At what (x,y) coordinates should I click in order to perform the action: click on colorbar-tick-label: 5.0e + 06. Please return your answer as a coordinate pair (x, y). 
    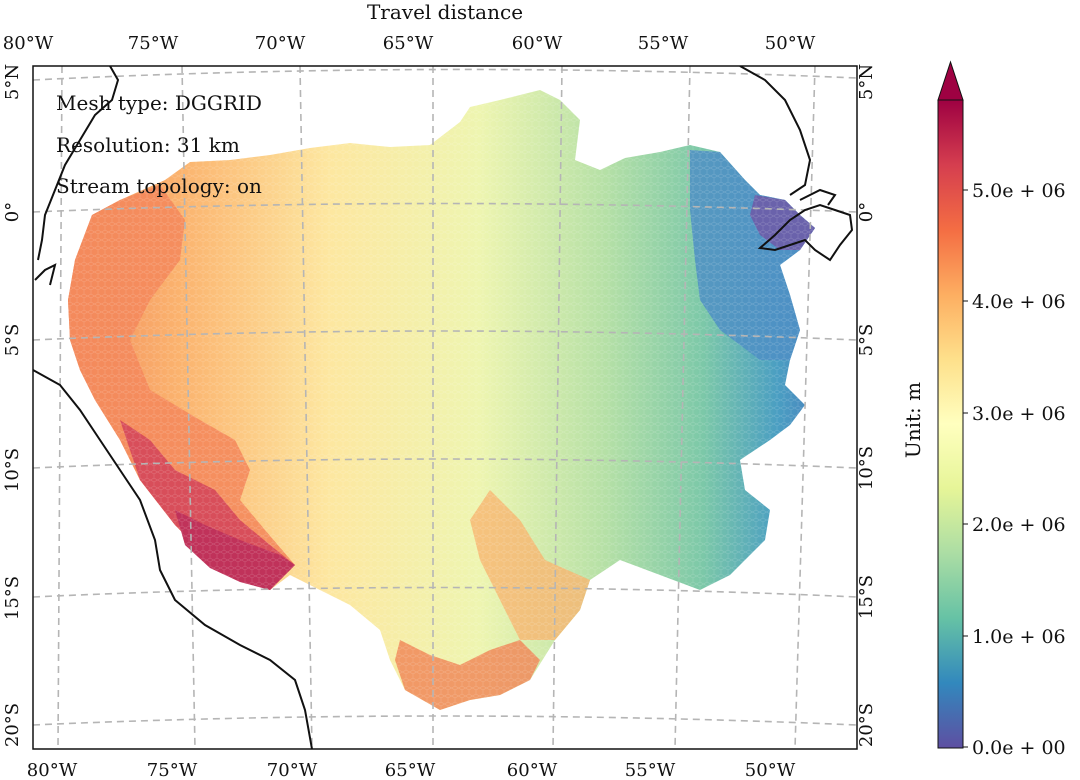
    Looking at the image, I should click on (1019, 191).